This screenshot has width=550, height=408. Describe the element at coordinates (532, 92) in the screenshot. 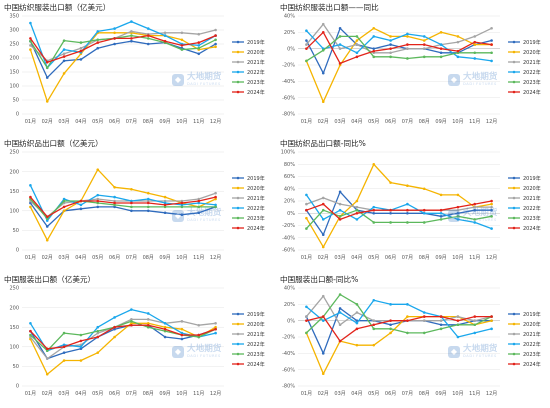

I see `legend-label: 2024年` at that location.